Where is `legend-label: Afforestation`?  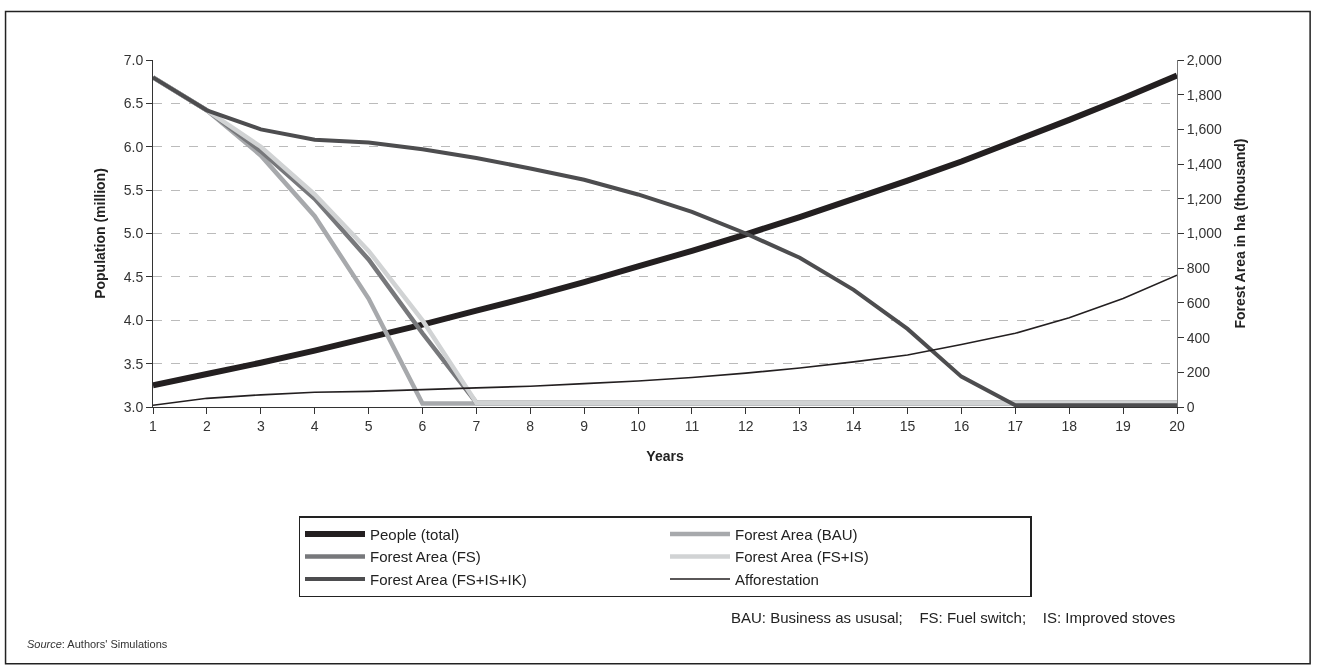
legend-label: Afforestation is located at coordinates (777, 579).